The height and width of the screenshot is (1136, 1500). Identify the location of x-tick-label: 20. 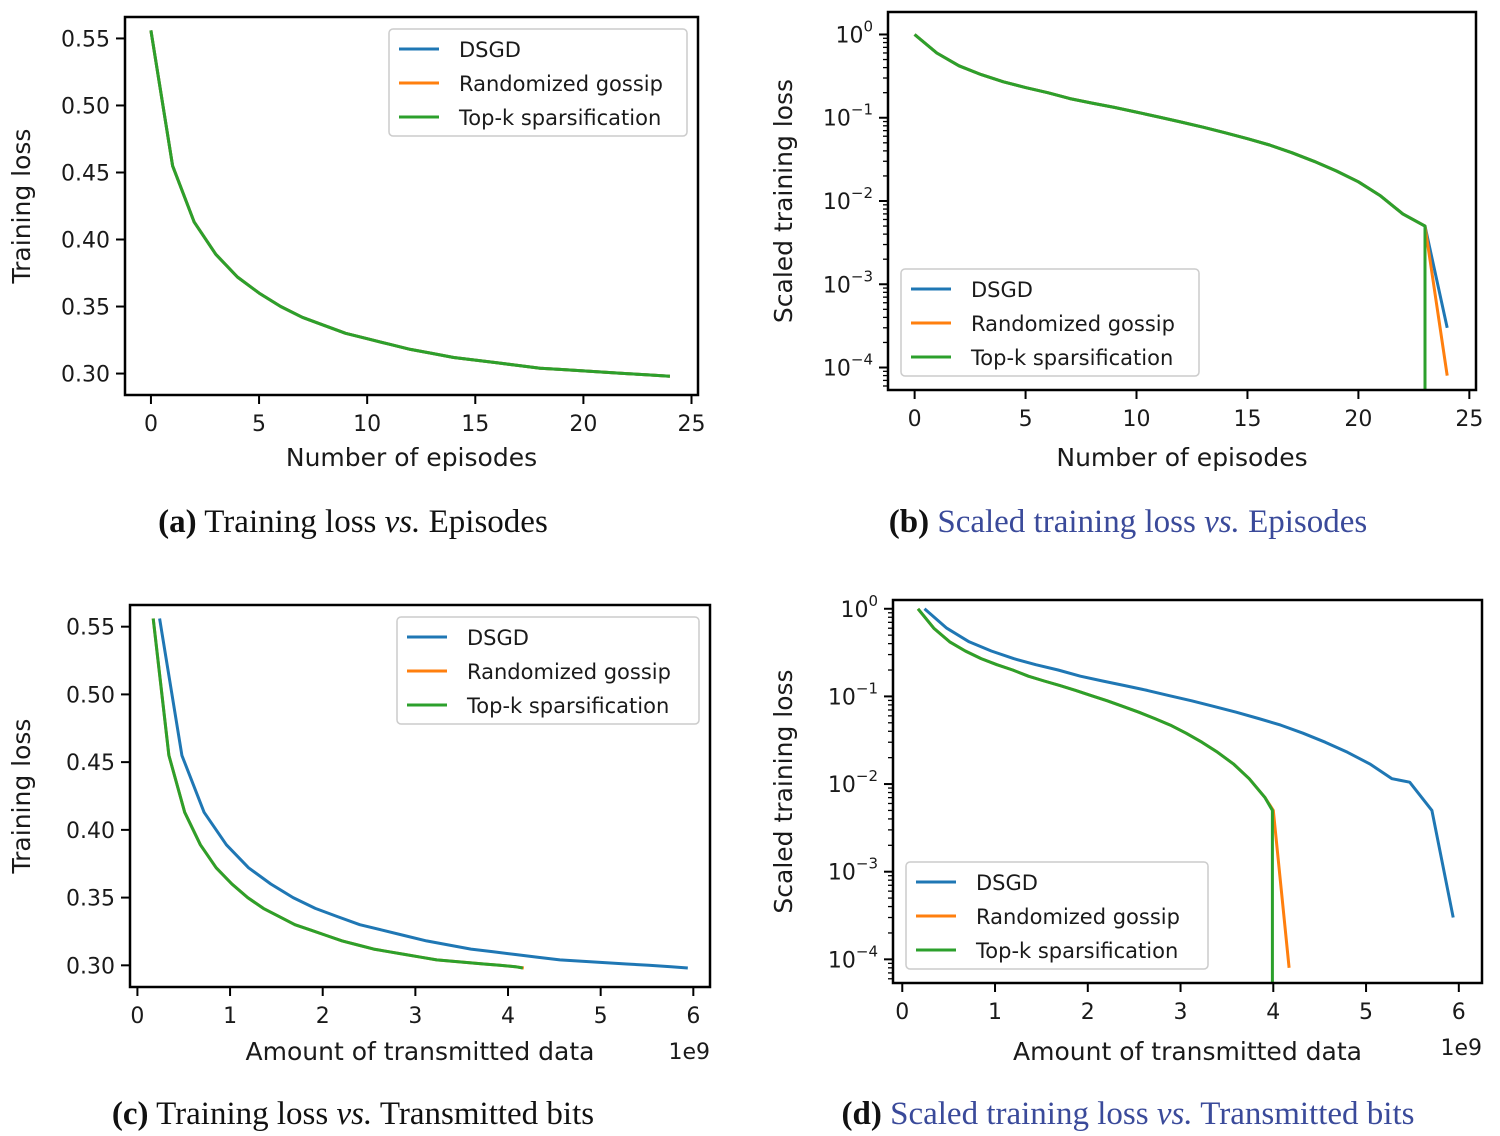
(1358, 419).